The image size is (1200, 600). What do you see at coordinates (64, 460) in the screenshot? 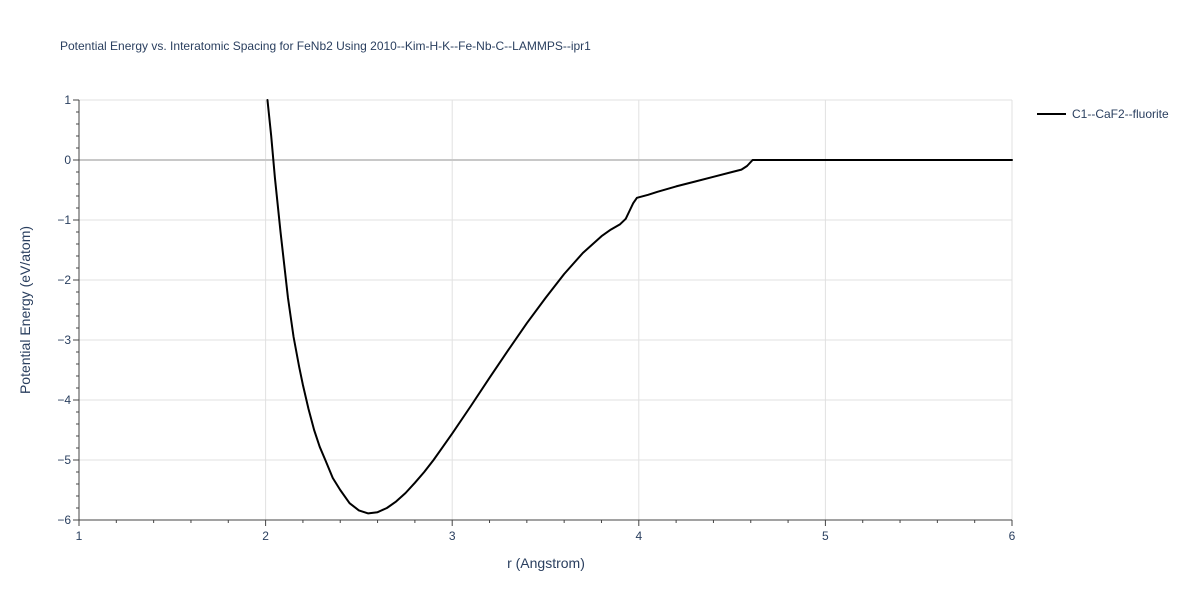
I see `y-tick-label-6: −5` at bounding box center [64, 460].